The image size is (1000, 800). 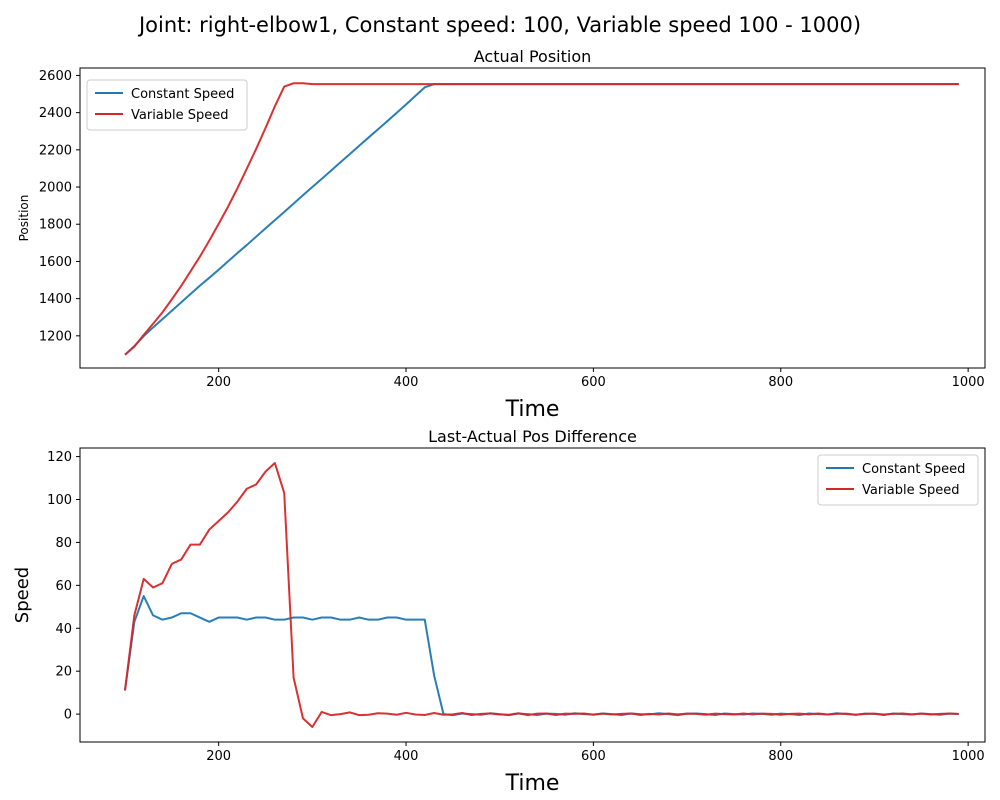 What do you see at coordinates (24, 218) in the screenshot?
I see `y-axis-label: Position` at bounding box center [24, 218].